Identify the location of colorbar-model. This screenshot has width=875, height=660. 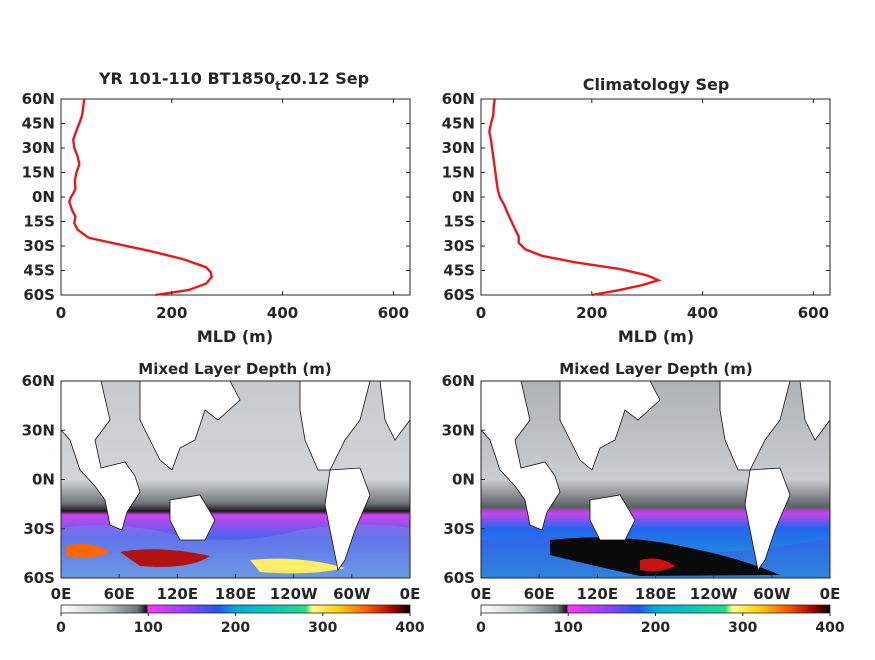
(235, 609).